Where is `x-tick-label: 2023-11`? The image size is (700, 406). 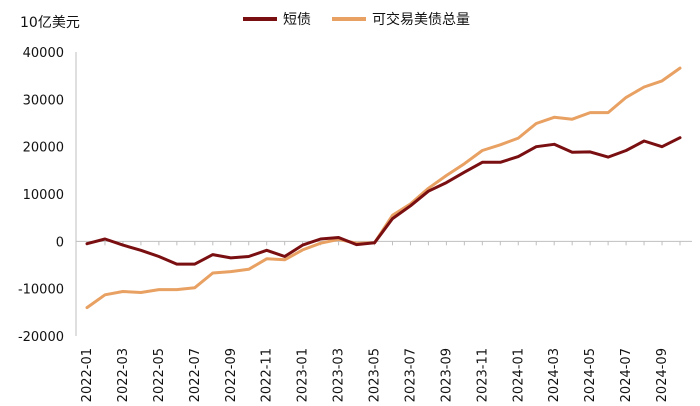
x-tick-label: 2023-11 is located at coordinates (482, 375).